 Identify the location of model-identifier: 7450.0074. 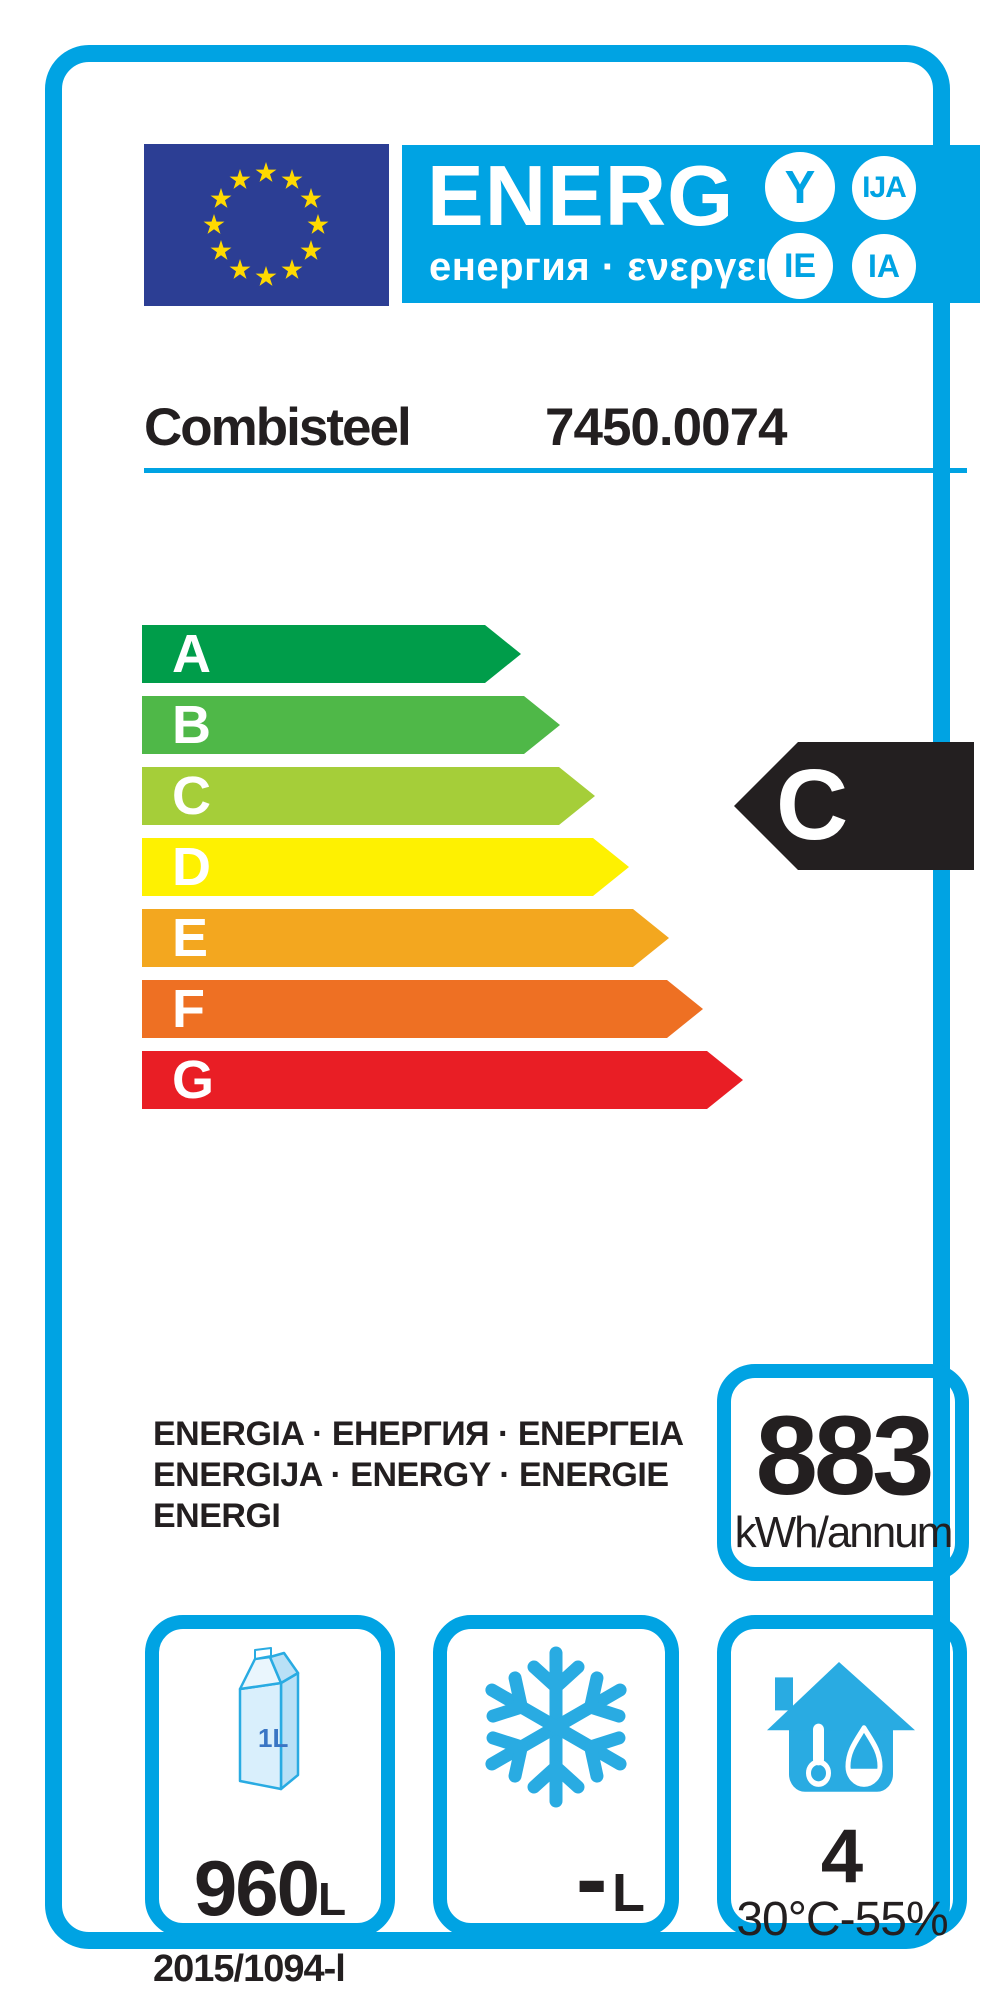
(666, 427).